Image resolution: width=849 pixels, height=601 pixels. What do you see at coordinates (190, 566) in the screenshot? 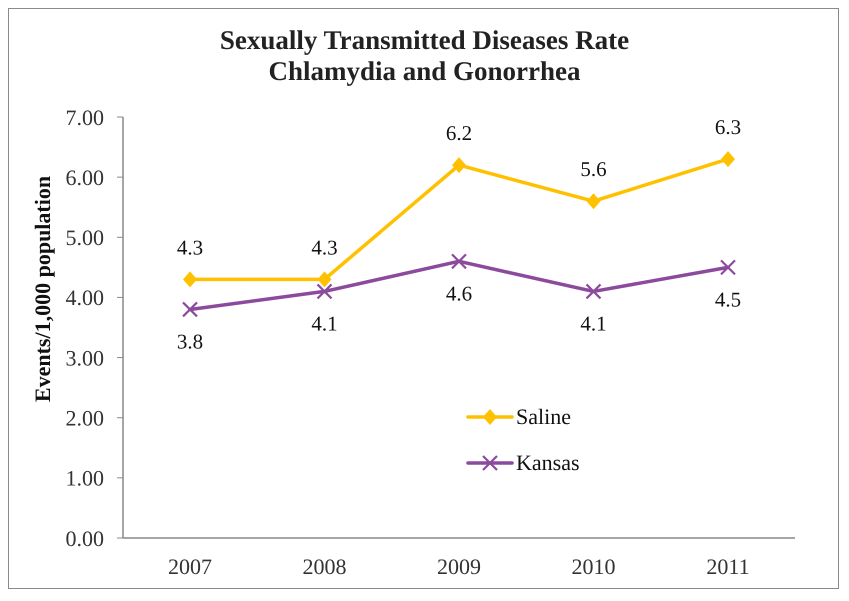
I see `x-tick-label: 2007` at bounding box center [190, 566].